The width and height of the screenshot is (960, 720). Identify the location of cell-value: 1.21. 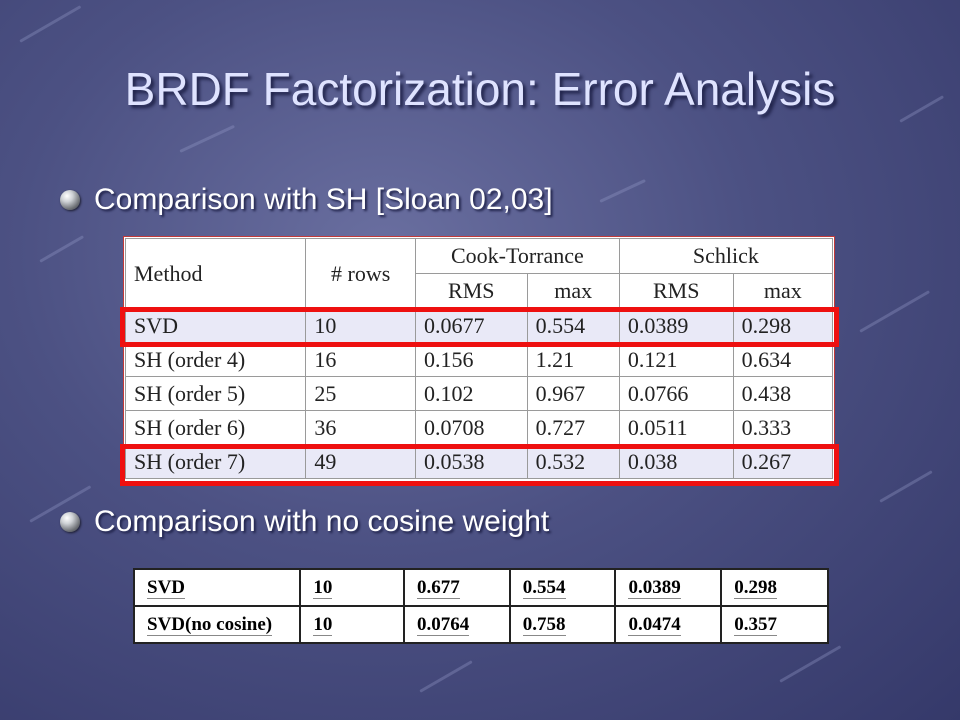
(573, 359).